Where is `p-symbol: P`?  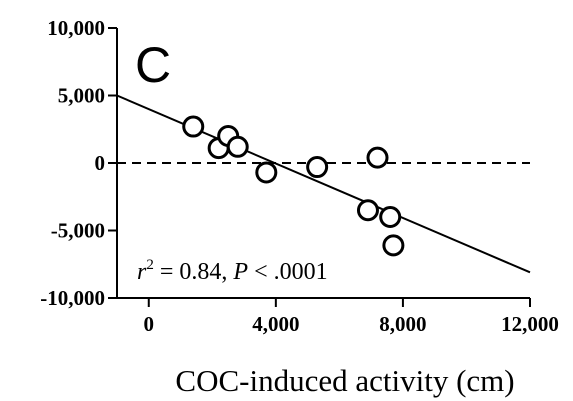 p-symbol: P is located at coordinates (240, 272).